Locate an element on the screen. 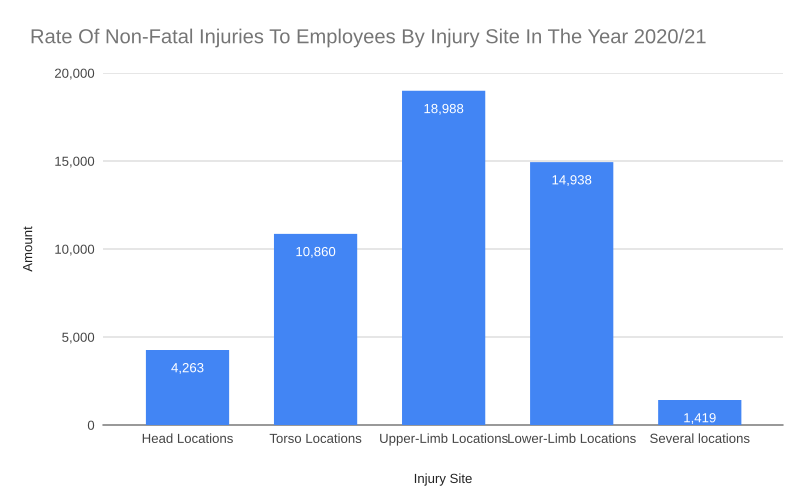 This screenshot has width=811, height=502. y-axis-title: Amount is located at coordinates (27, 249).